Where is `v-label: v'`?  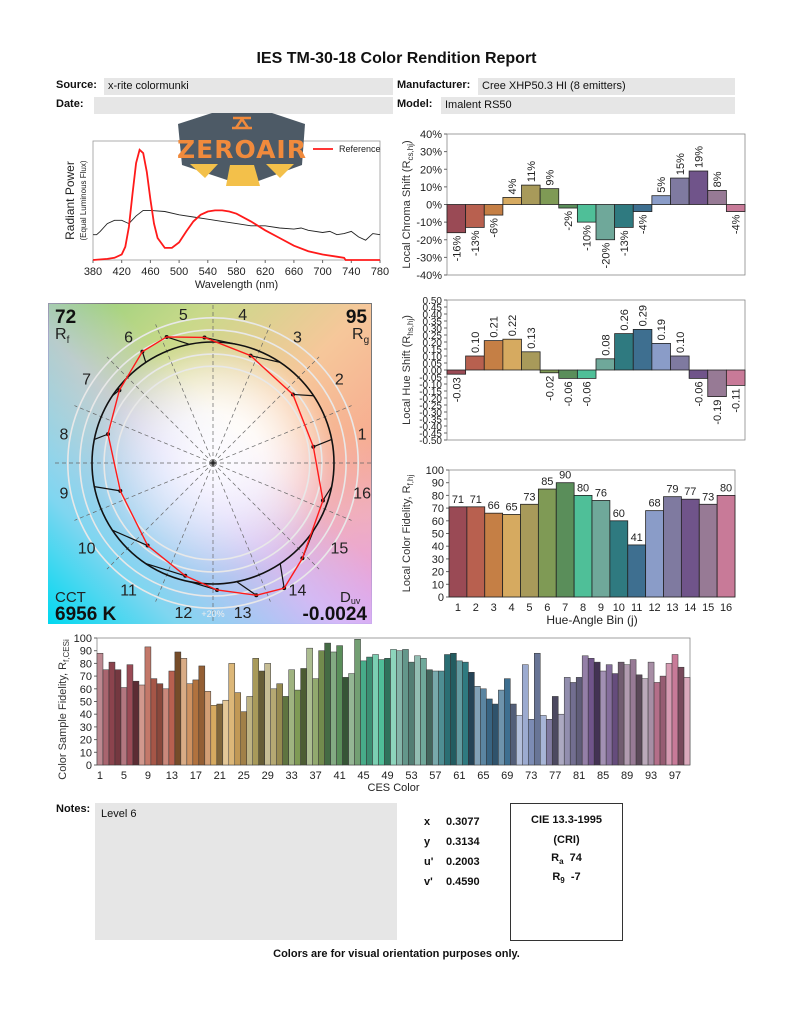 v-label: v' is located at coordinates (428, 882).